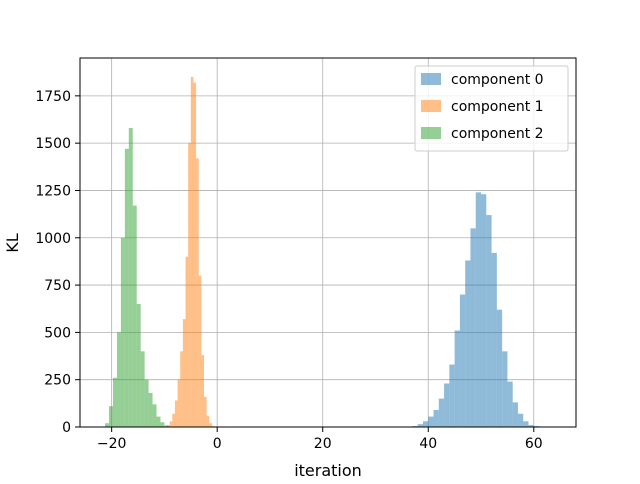 This screenshot has height=484, width=640. Describe the element at coordinates (53, 97) in the screenshot. I see `y-tick-label: 1750` at that location.